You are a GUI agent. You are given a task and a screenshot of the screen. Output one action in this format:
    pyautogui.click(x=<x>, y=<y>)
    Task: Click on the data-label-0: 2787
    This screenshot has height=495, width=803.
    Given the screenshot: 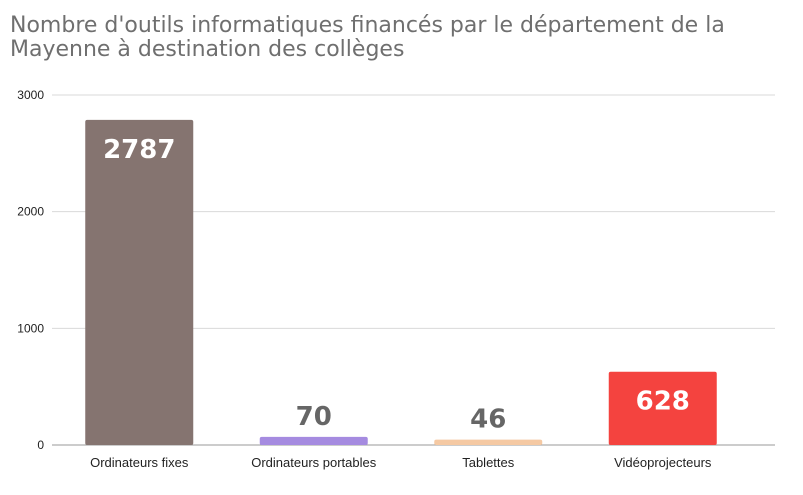 What is the action you would take?
    pyautogui.click(x=139, y=150)
    